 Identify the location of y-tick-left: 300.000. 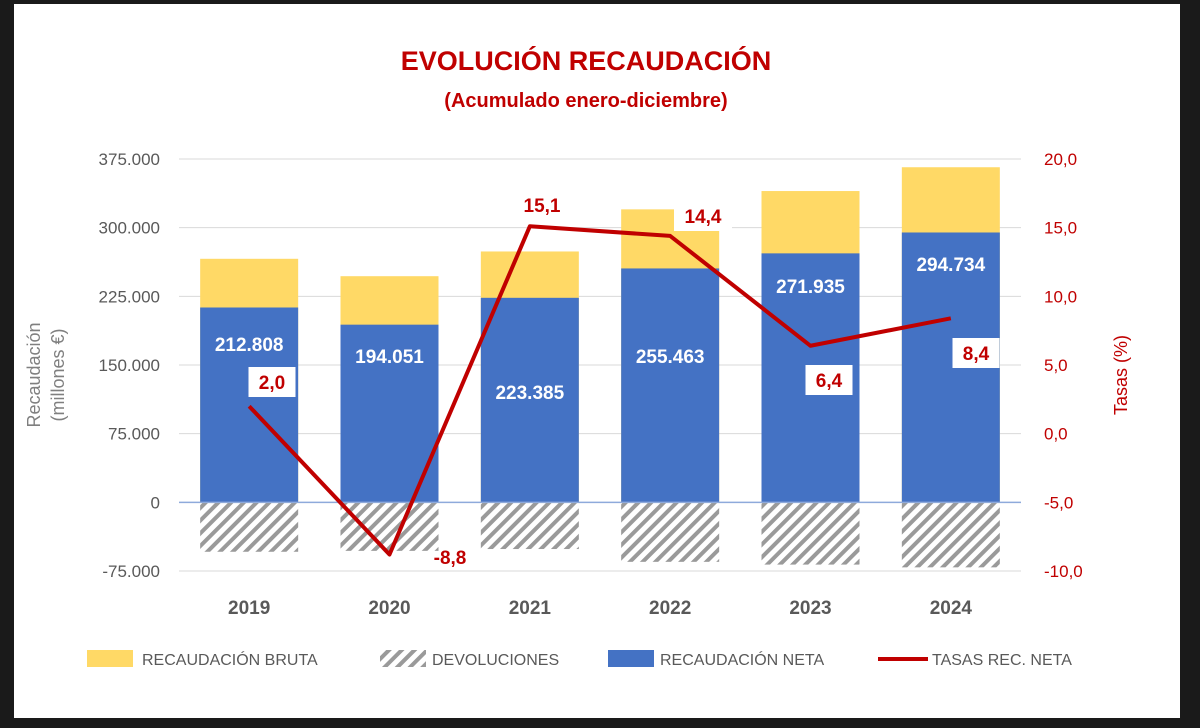
(129, 228).